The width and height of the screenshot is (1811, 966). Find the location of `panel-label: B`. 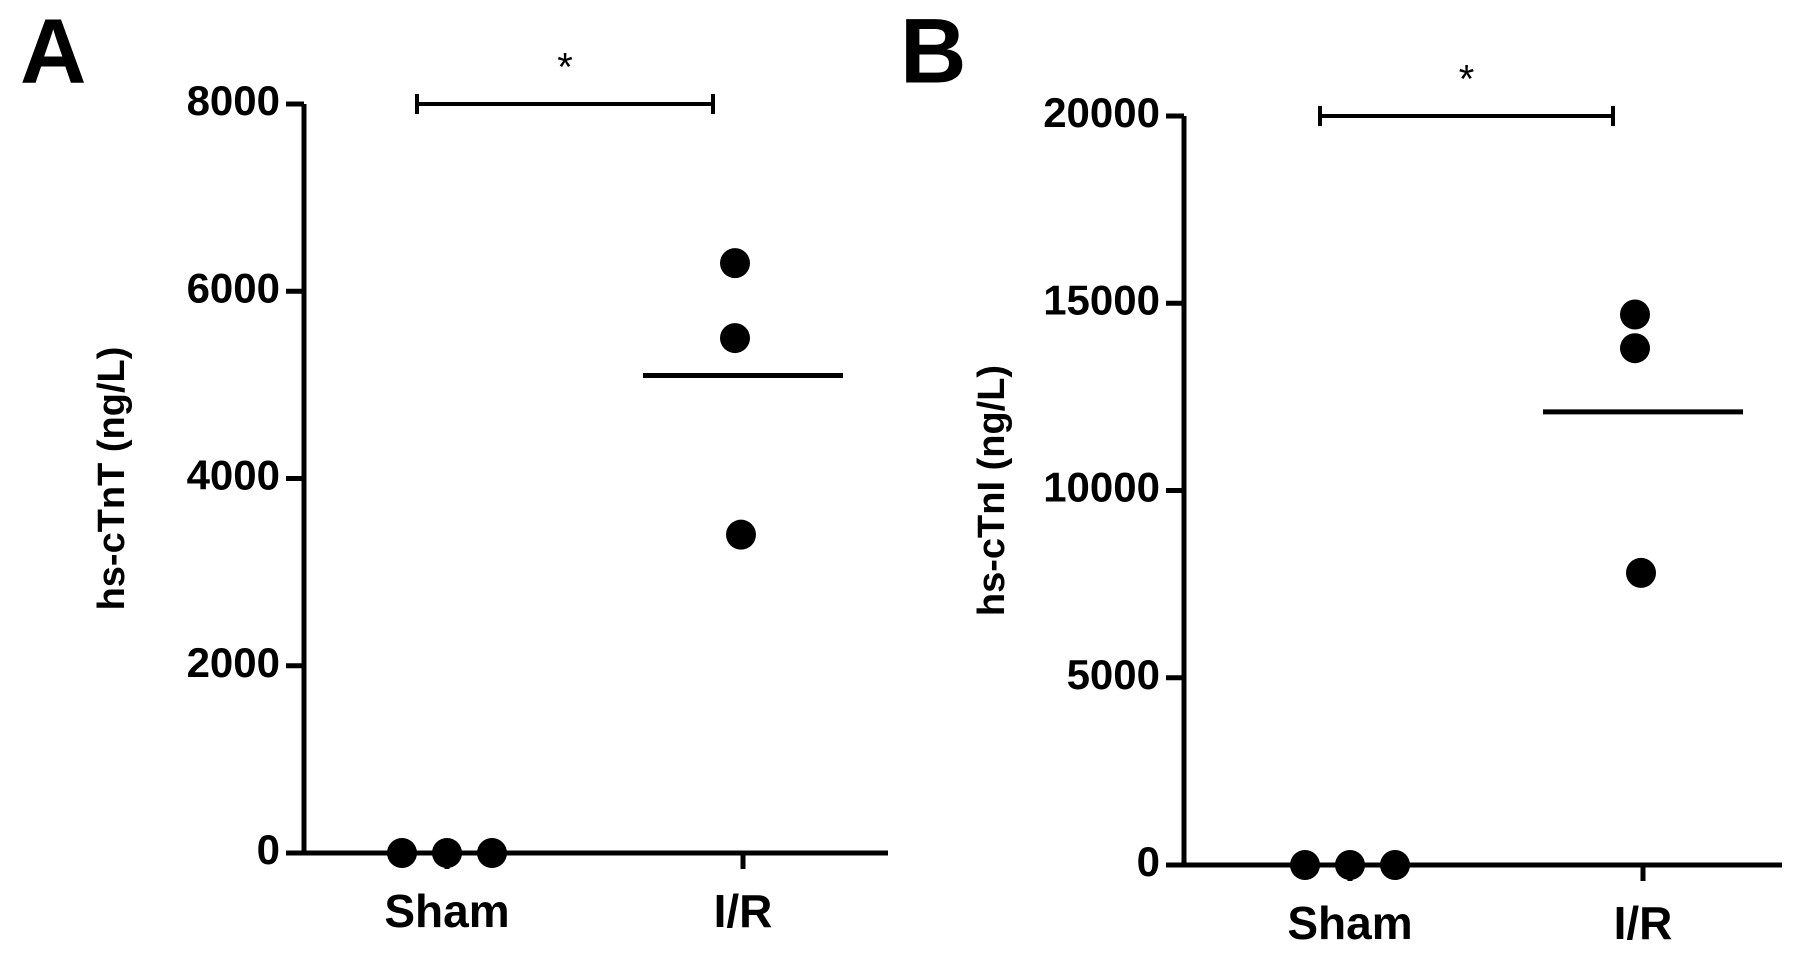

panel-label: B is located at coordinates (933, 51).